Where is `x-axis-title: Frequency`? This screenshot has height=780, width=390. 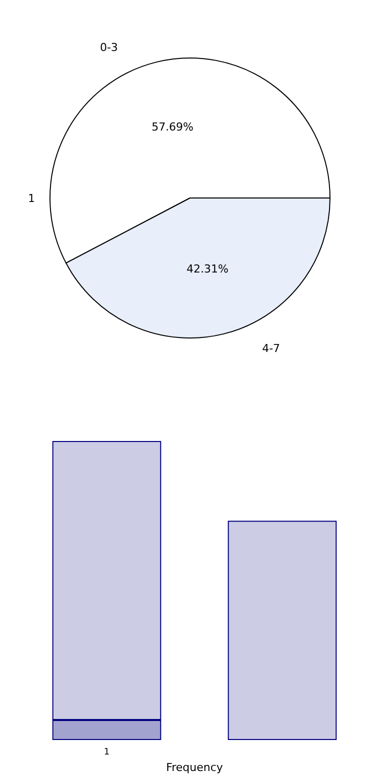
x-axis-title: Frequency is located at coordinates (195, 767).